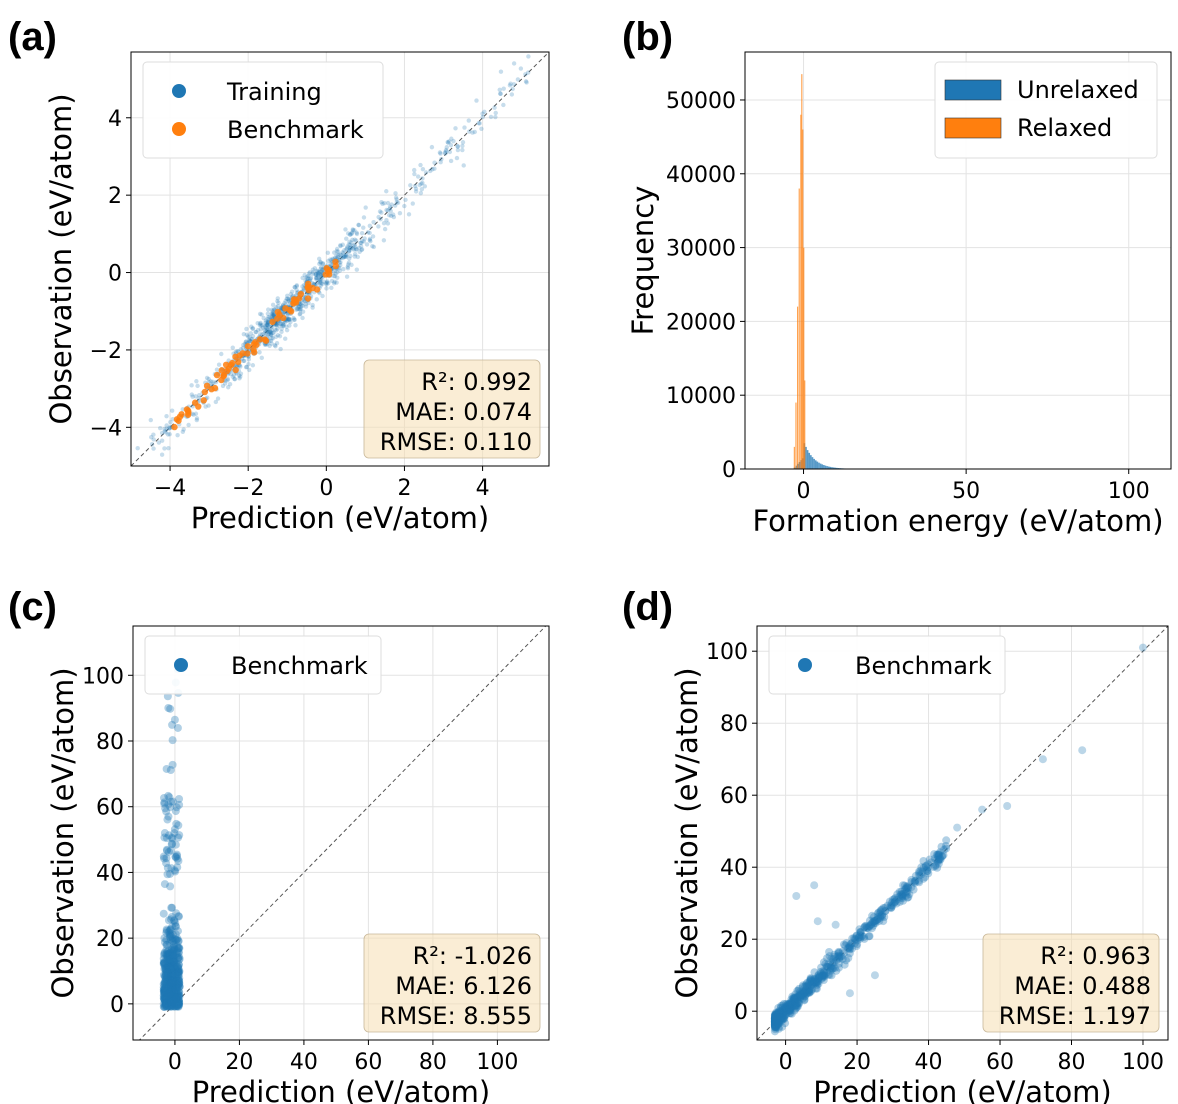 The width and height of the screenshot is (1178, 1104). I want to click on legend-label: Unrelaxed, so click(1078, 90).